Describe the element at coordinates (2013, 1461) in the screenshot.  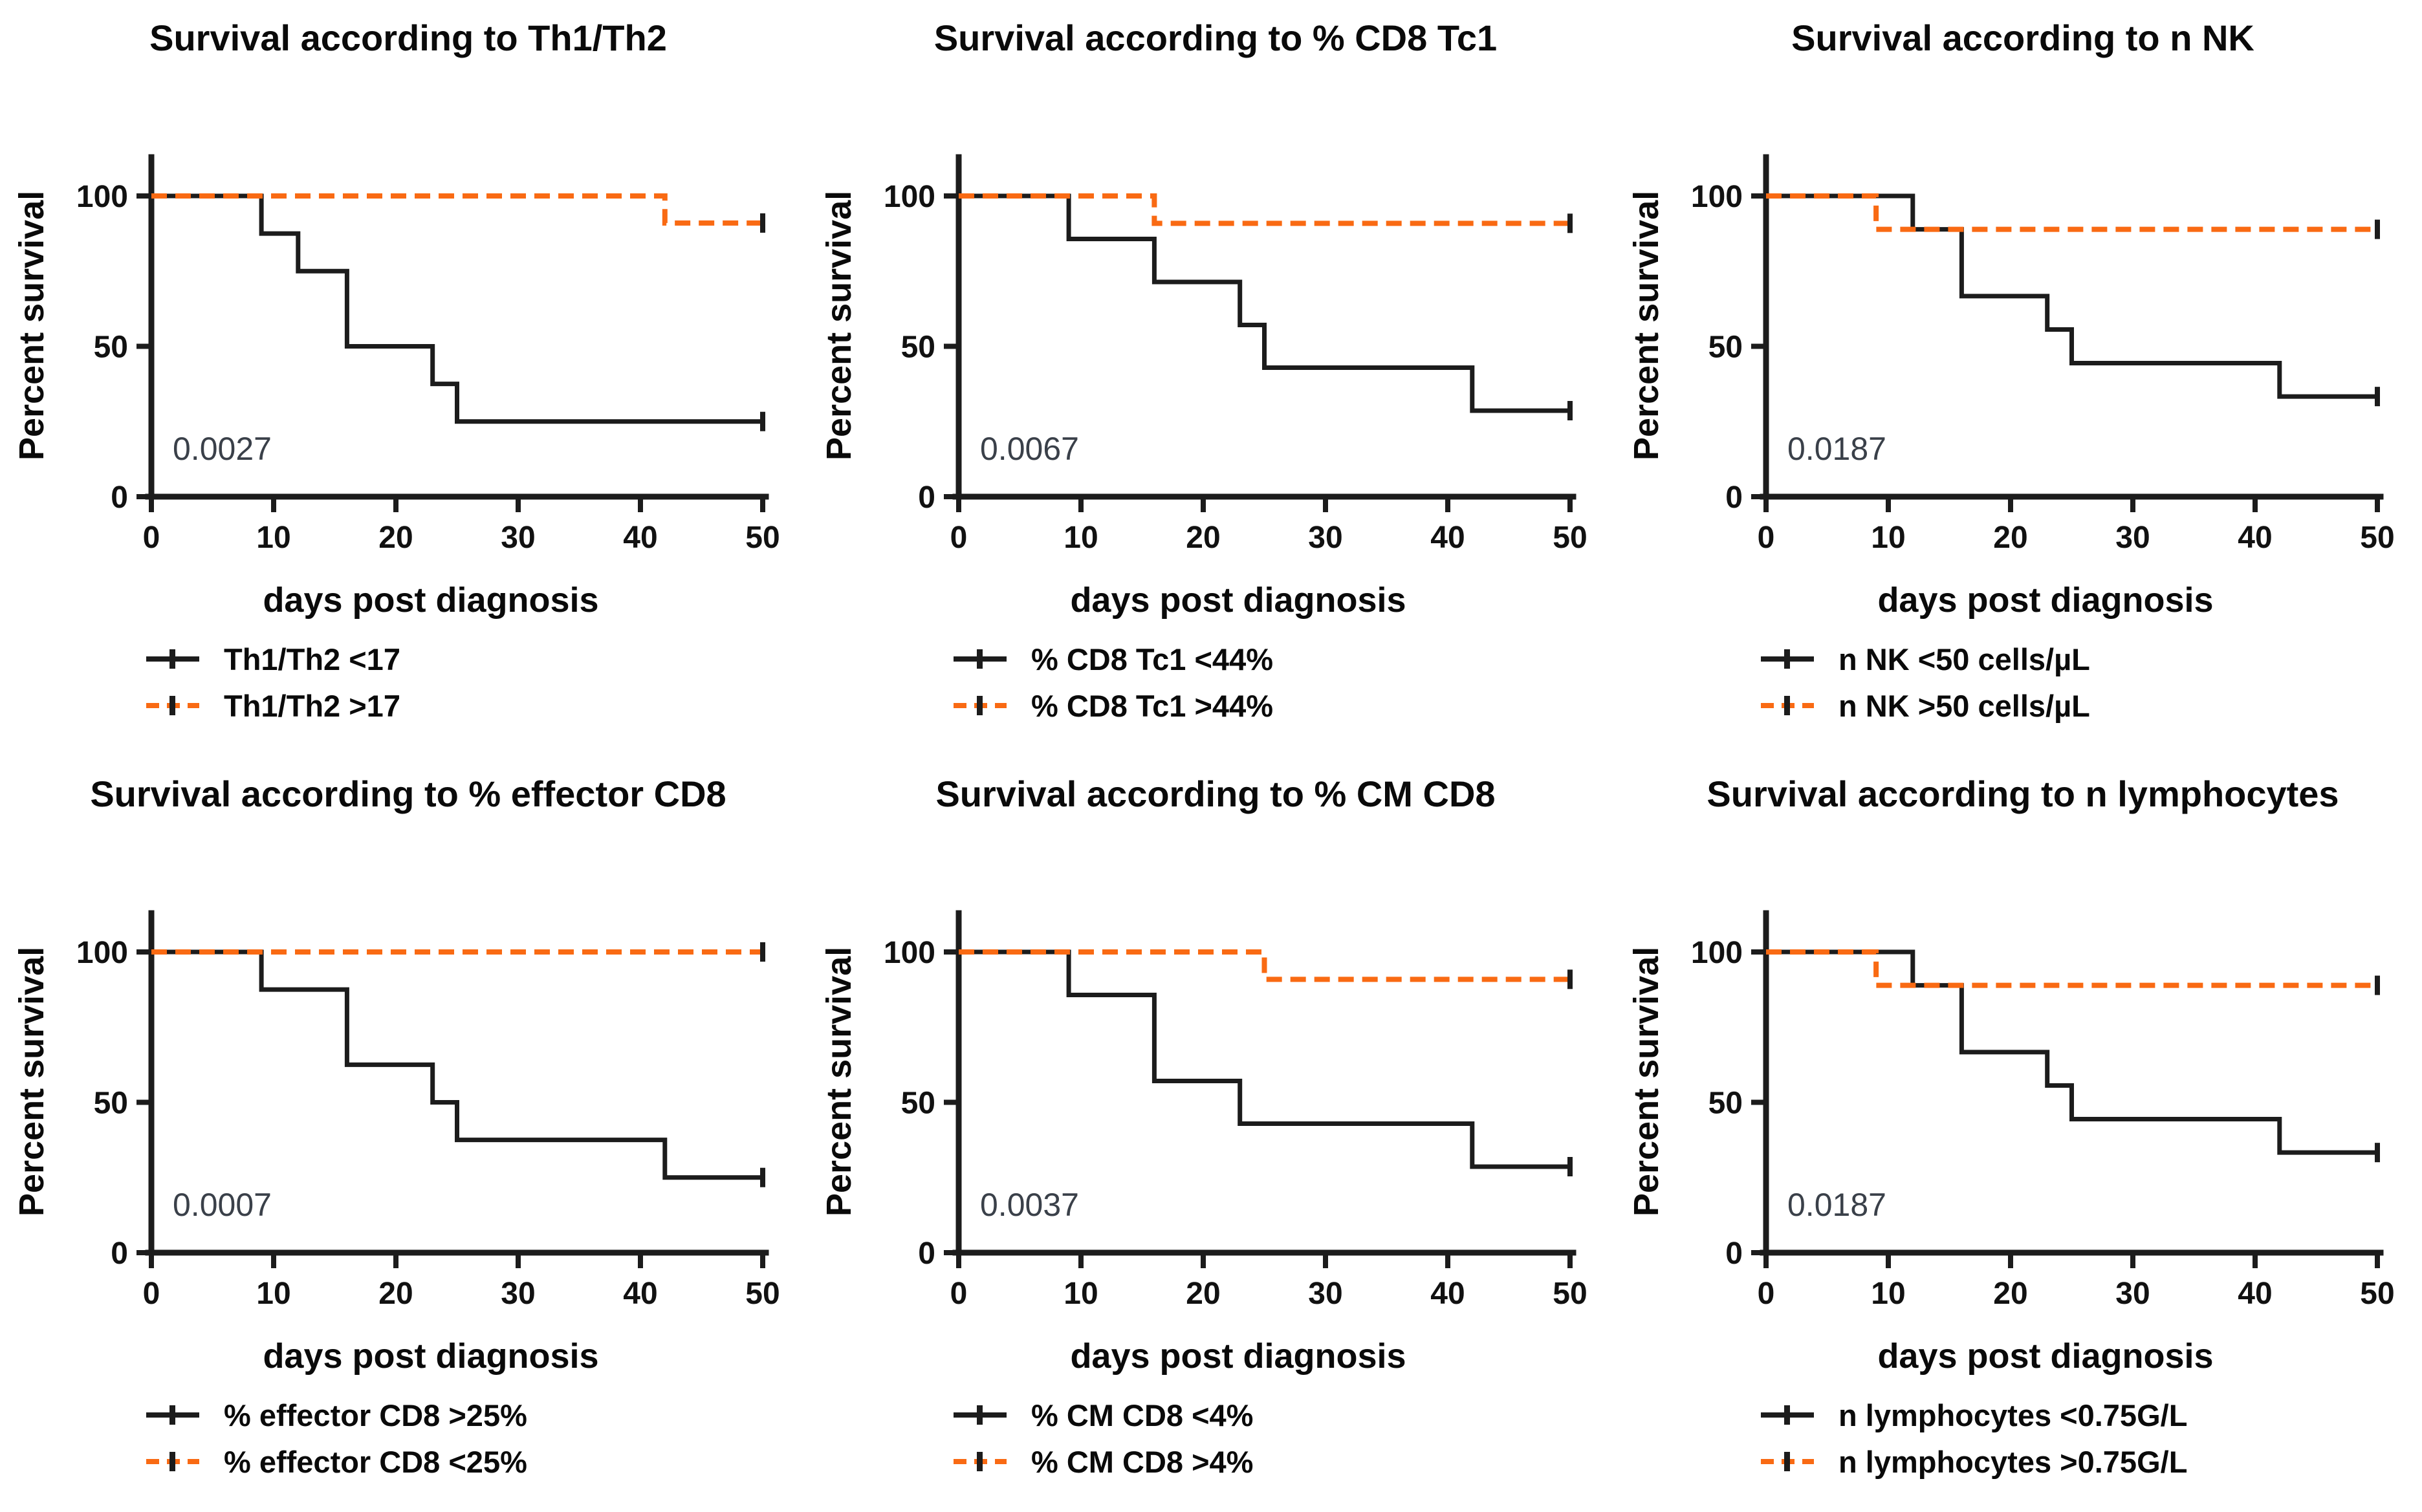
I see `legend-label: n lymphocytes >0.75G/L` at that location.